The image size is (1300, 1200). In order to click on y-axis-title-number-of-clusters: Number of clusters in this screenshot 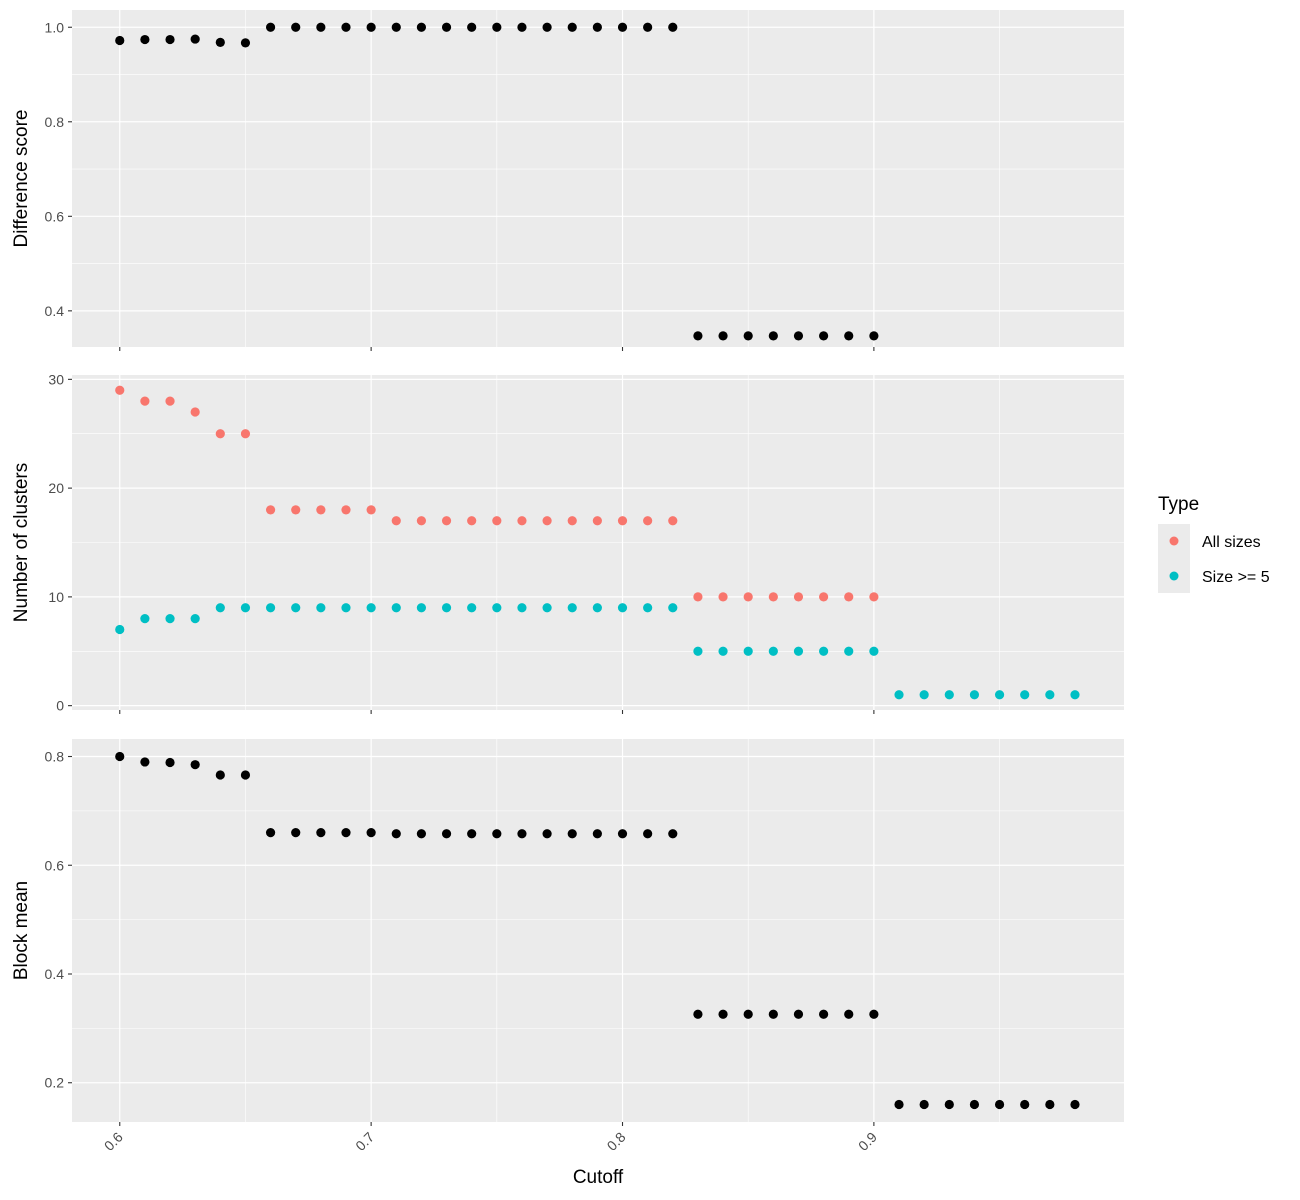, I will do `click(21, 542)`.